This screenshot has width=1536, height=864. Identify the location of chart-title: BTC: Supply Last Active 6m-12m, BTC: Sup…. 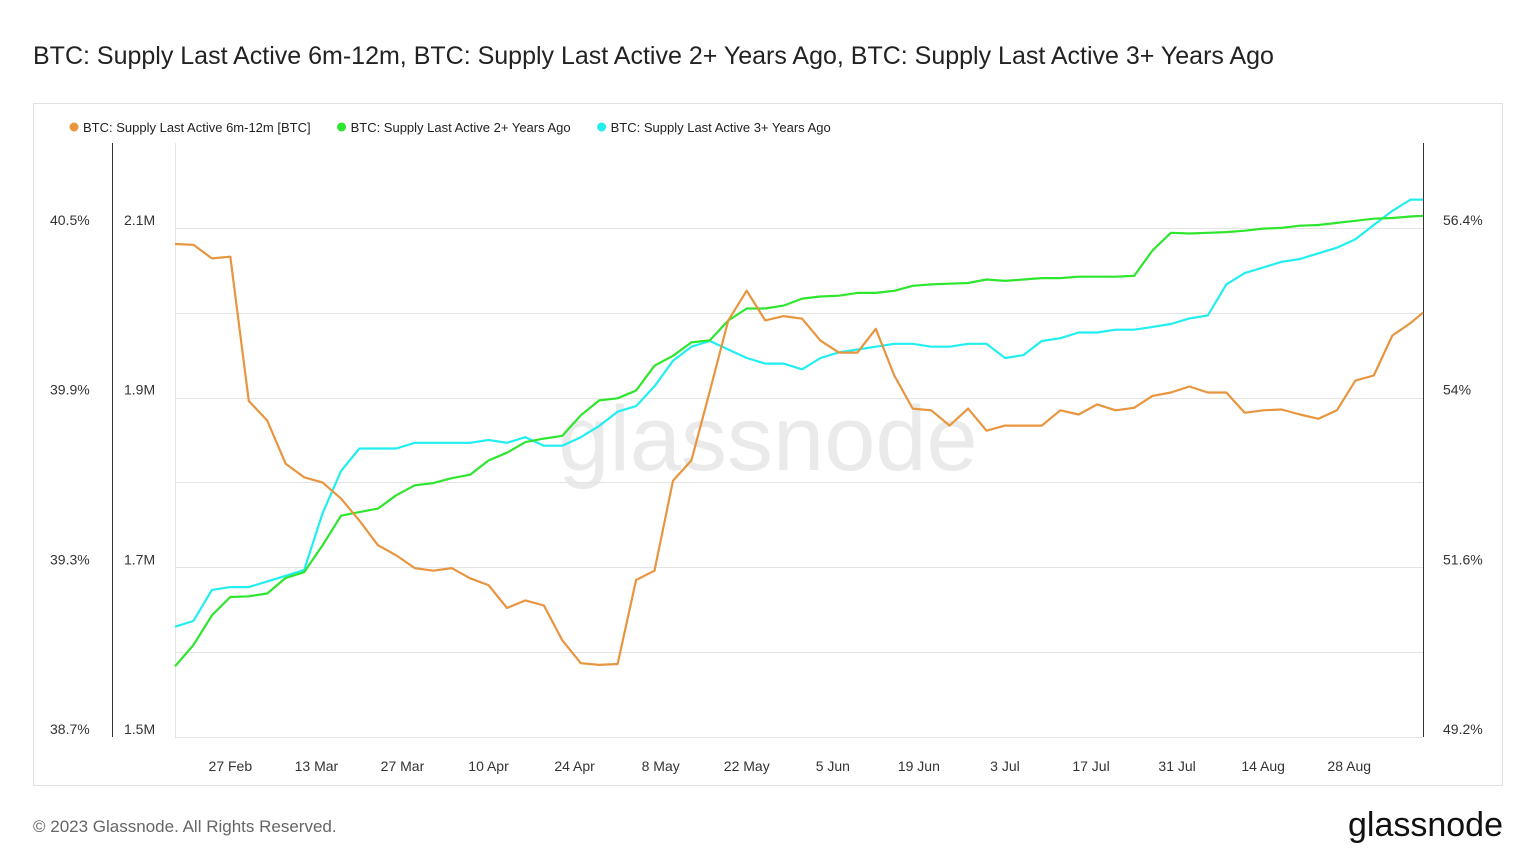
(653, 56).